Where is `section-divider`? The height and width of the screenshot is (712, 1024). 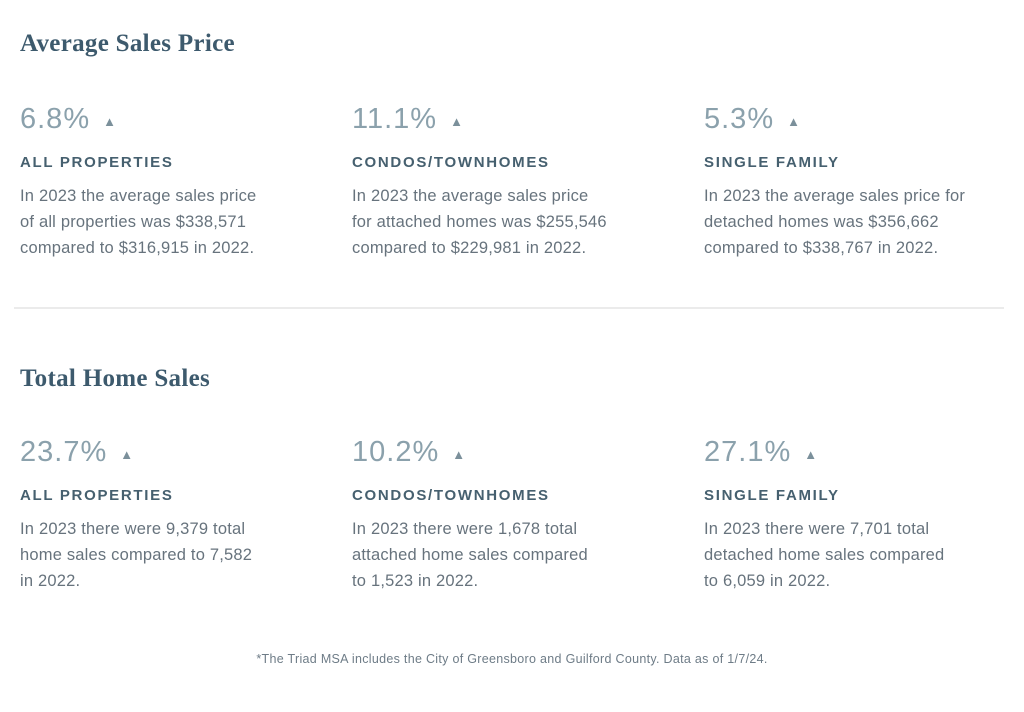 section-divider is located at coordinates (509, 308).